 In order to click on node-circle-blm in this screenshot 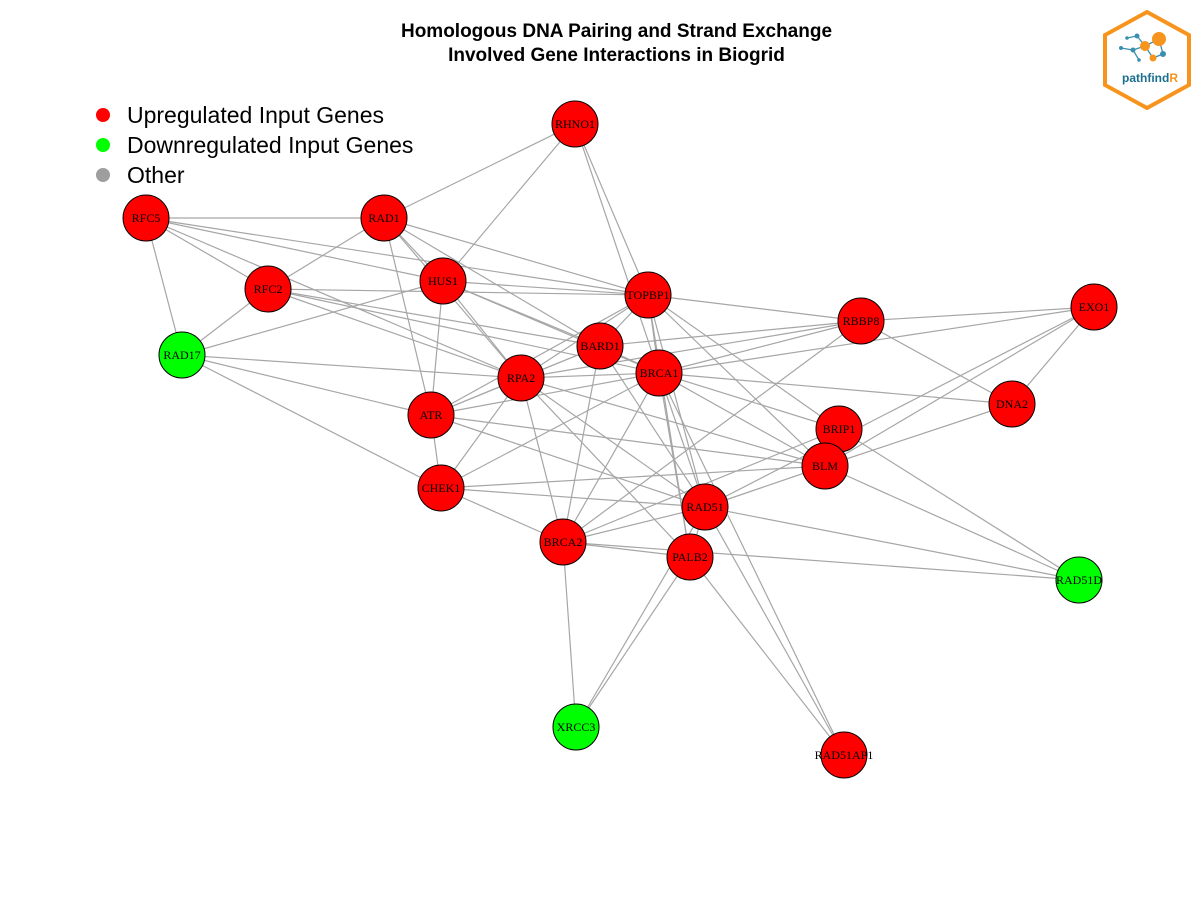, I will do `click(825, 466)`.